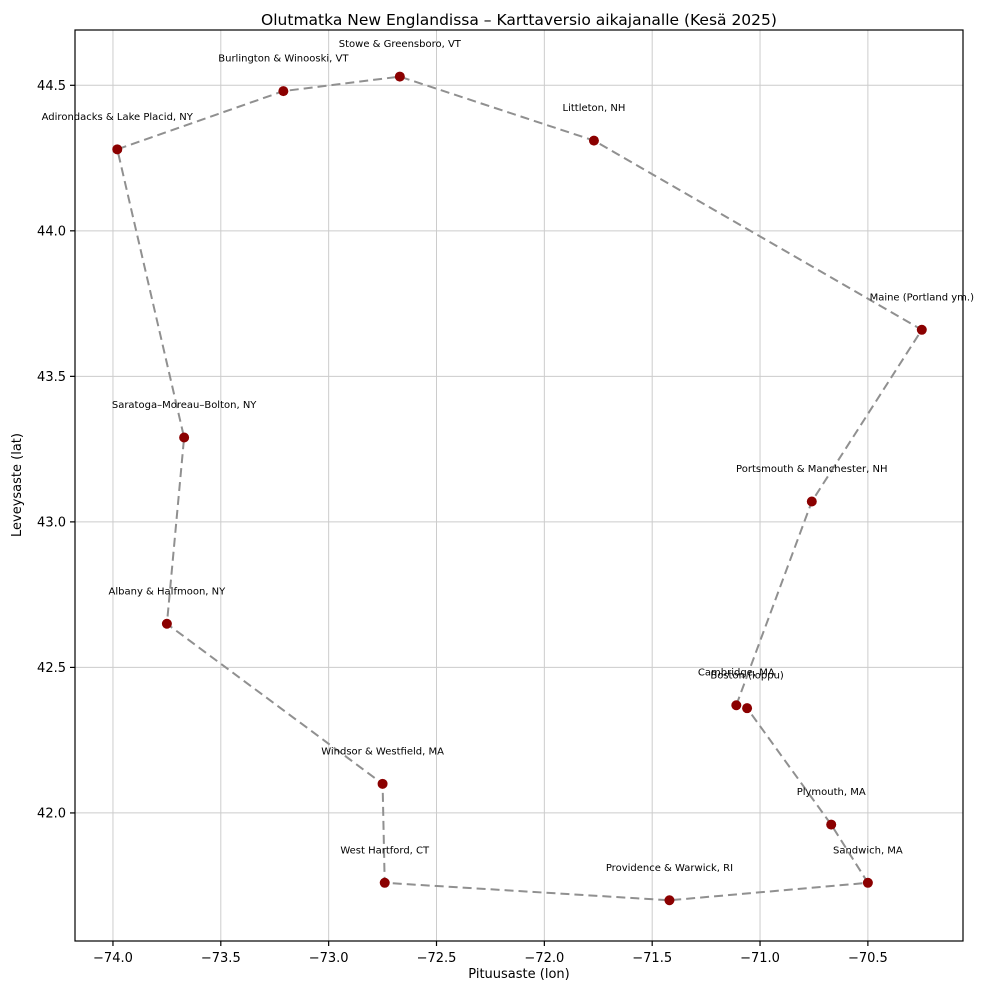 The image size is (1000, 1004). Describe the element at coordinates (868, 958) in the screenshot. I see `x-tick-label: −70.5` at that location.